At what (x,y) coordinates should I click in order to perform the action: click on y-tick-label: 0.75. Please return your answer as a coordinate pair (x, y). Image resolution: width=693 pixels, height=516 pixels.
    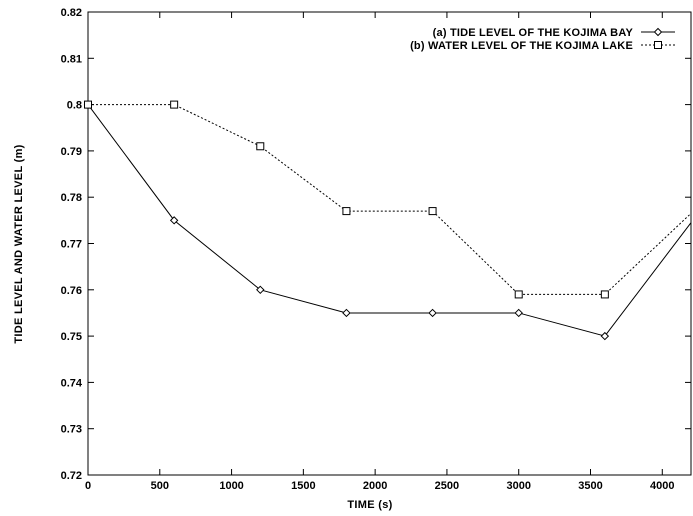
    Looking at the image, I should click on (71, 337).